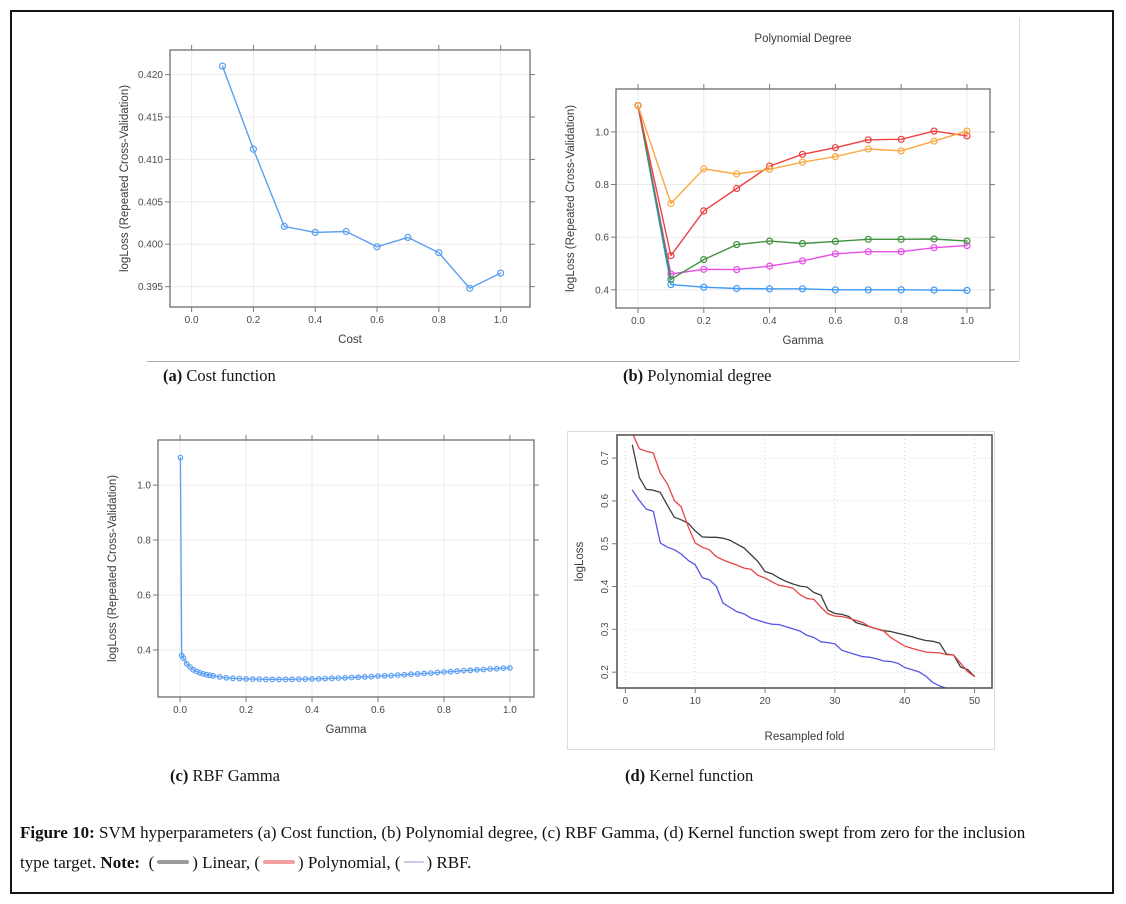 The width and height of the screenshot is (1126, 904). Describe the element at coordinates (765, 701) in the screenshot. I see `svg-text: 20` at that location.